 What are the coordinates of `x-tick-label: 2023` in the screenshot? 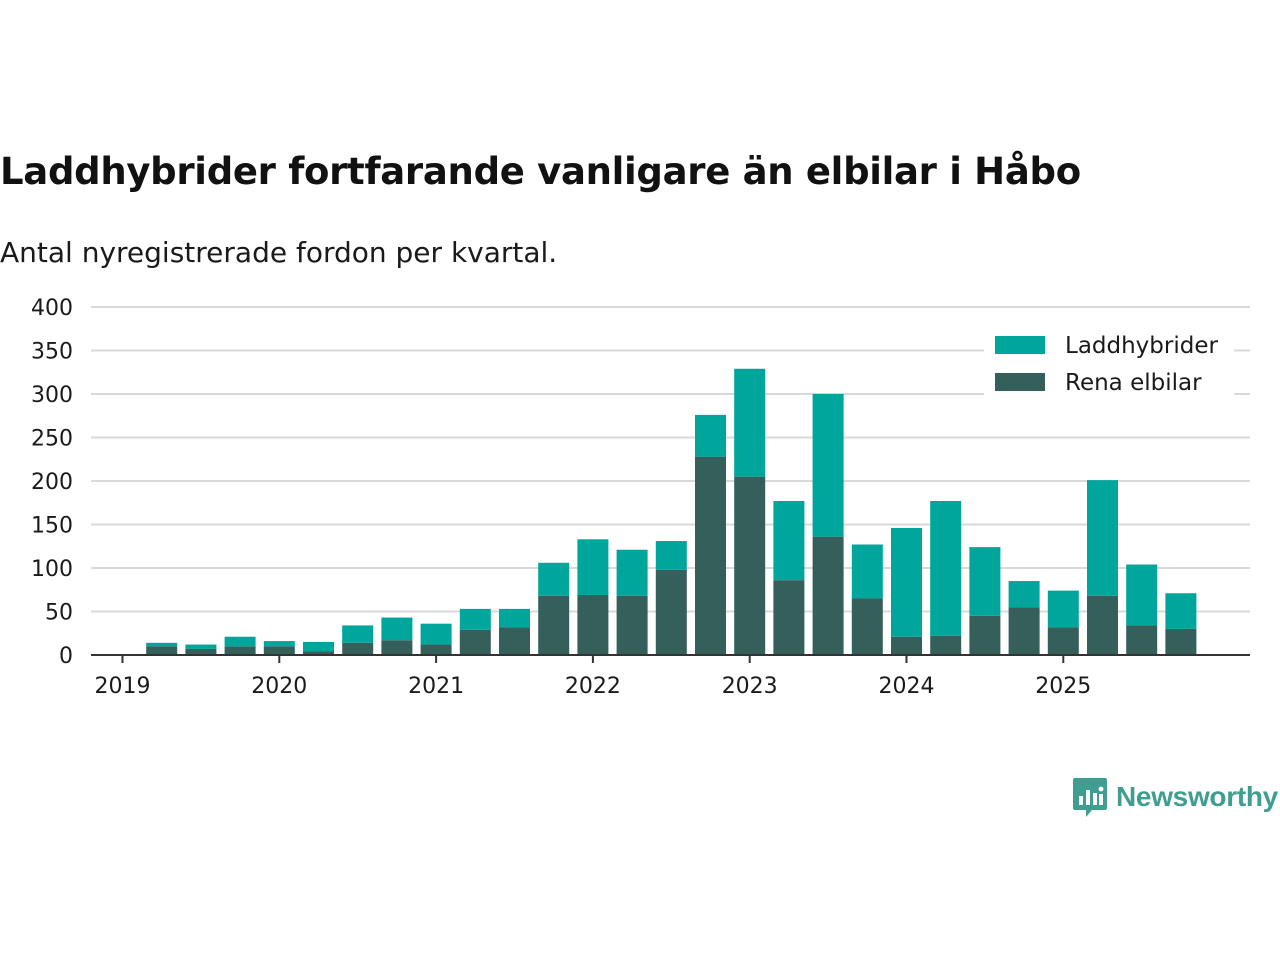 It's located at (750, 686).